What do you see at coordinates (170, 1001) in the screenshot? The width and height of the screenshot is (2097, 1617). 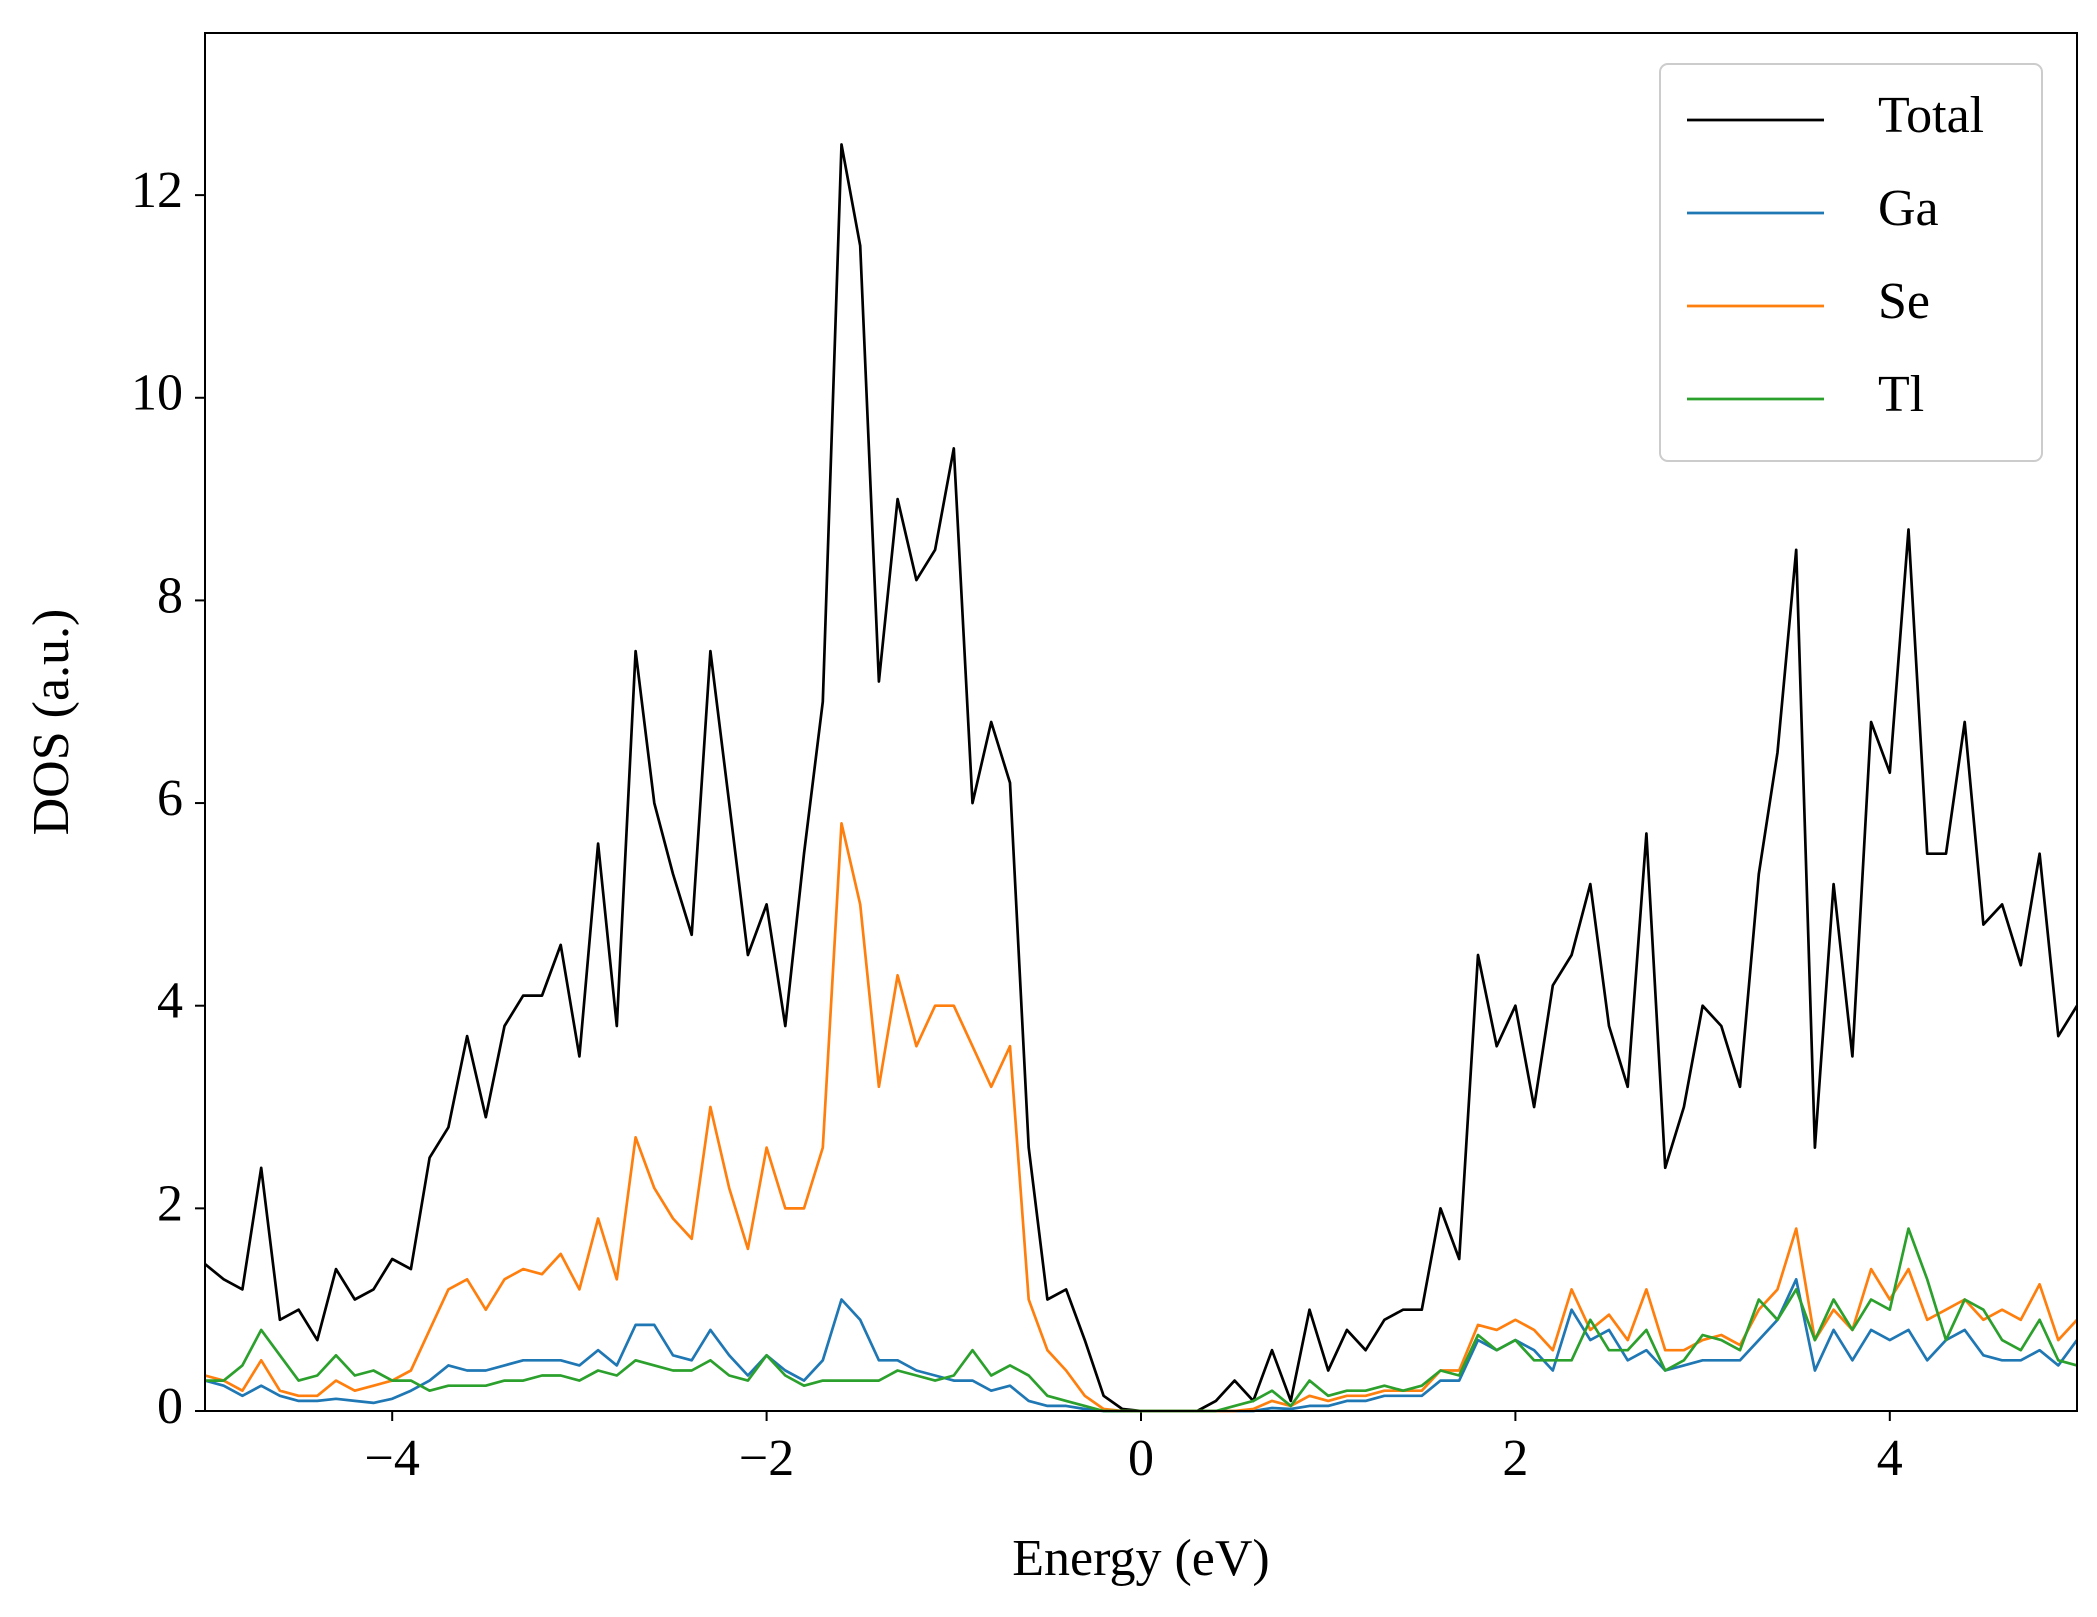 I see `y-tick-label: 4` at bounding box center [170, 1001].